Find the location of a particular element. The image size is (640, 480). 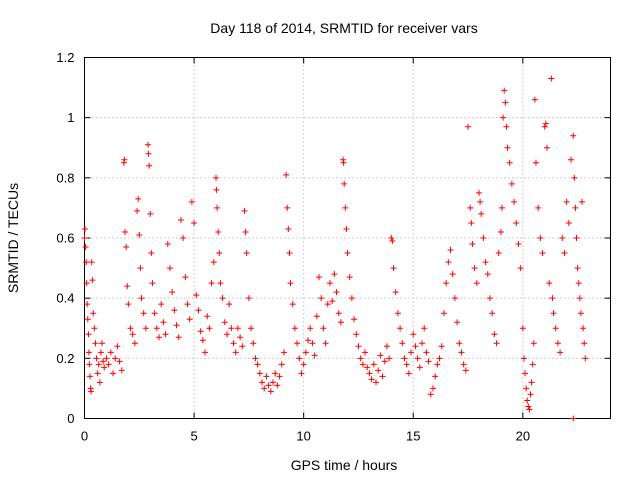

y-tick-label: 1.2 is located at coordinates (65, 57).